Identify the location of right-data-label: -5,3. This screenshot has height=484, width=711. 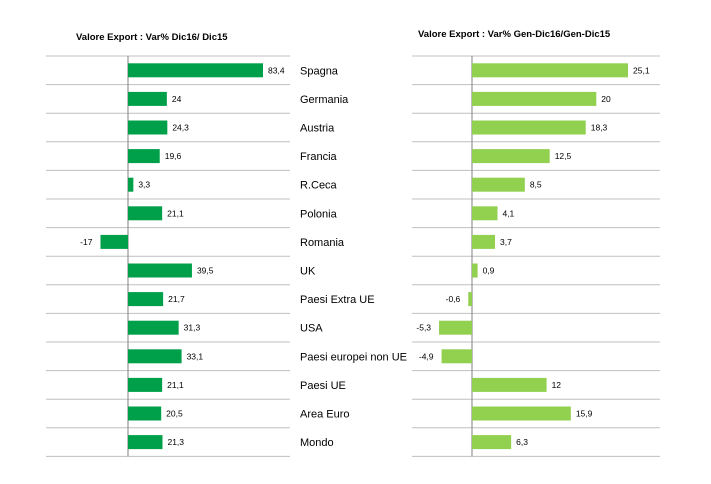
(423, 328).